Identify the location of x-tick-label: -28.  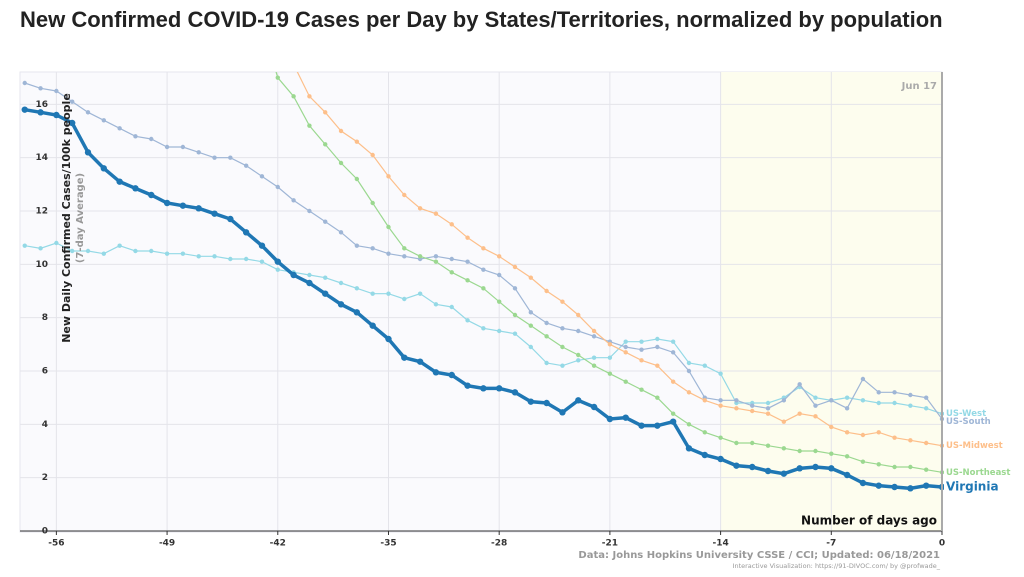
(499, 544).